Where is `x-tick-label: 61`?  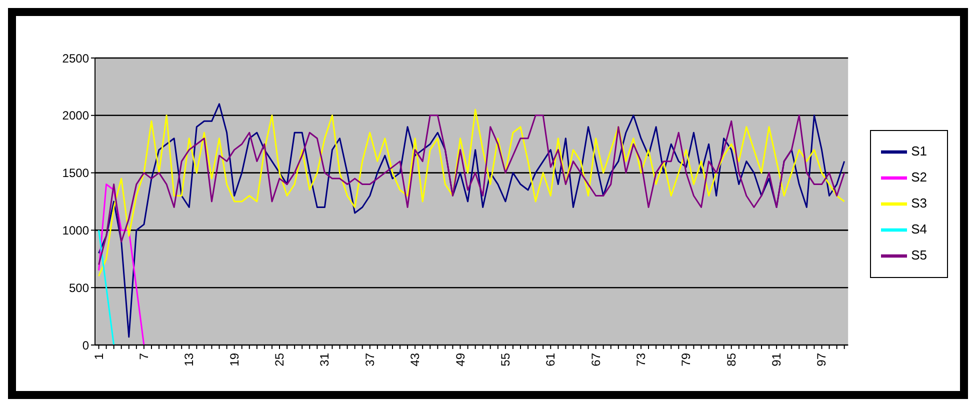
x-tick-label: 61 is located at coordinates (551, 359).